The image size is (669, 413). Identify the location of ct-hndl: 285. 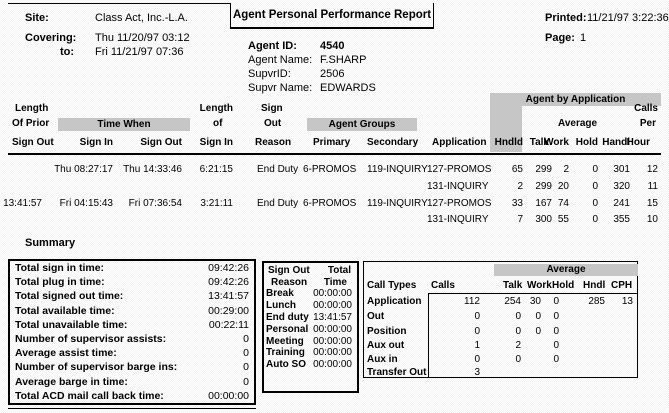
(596, 301).